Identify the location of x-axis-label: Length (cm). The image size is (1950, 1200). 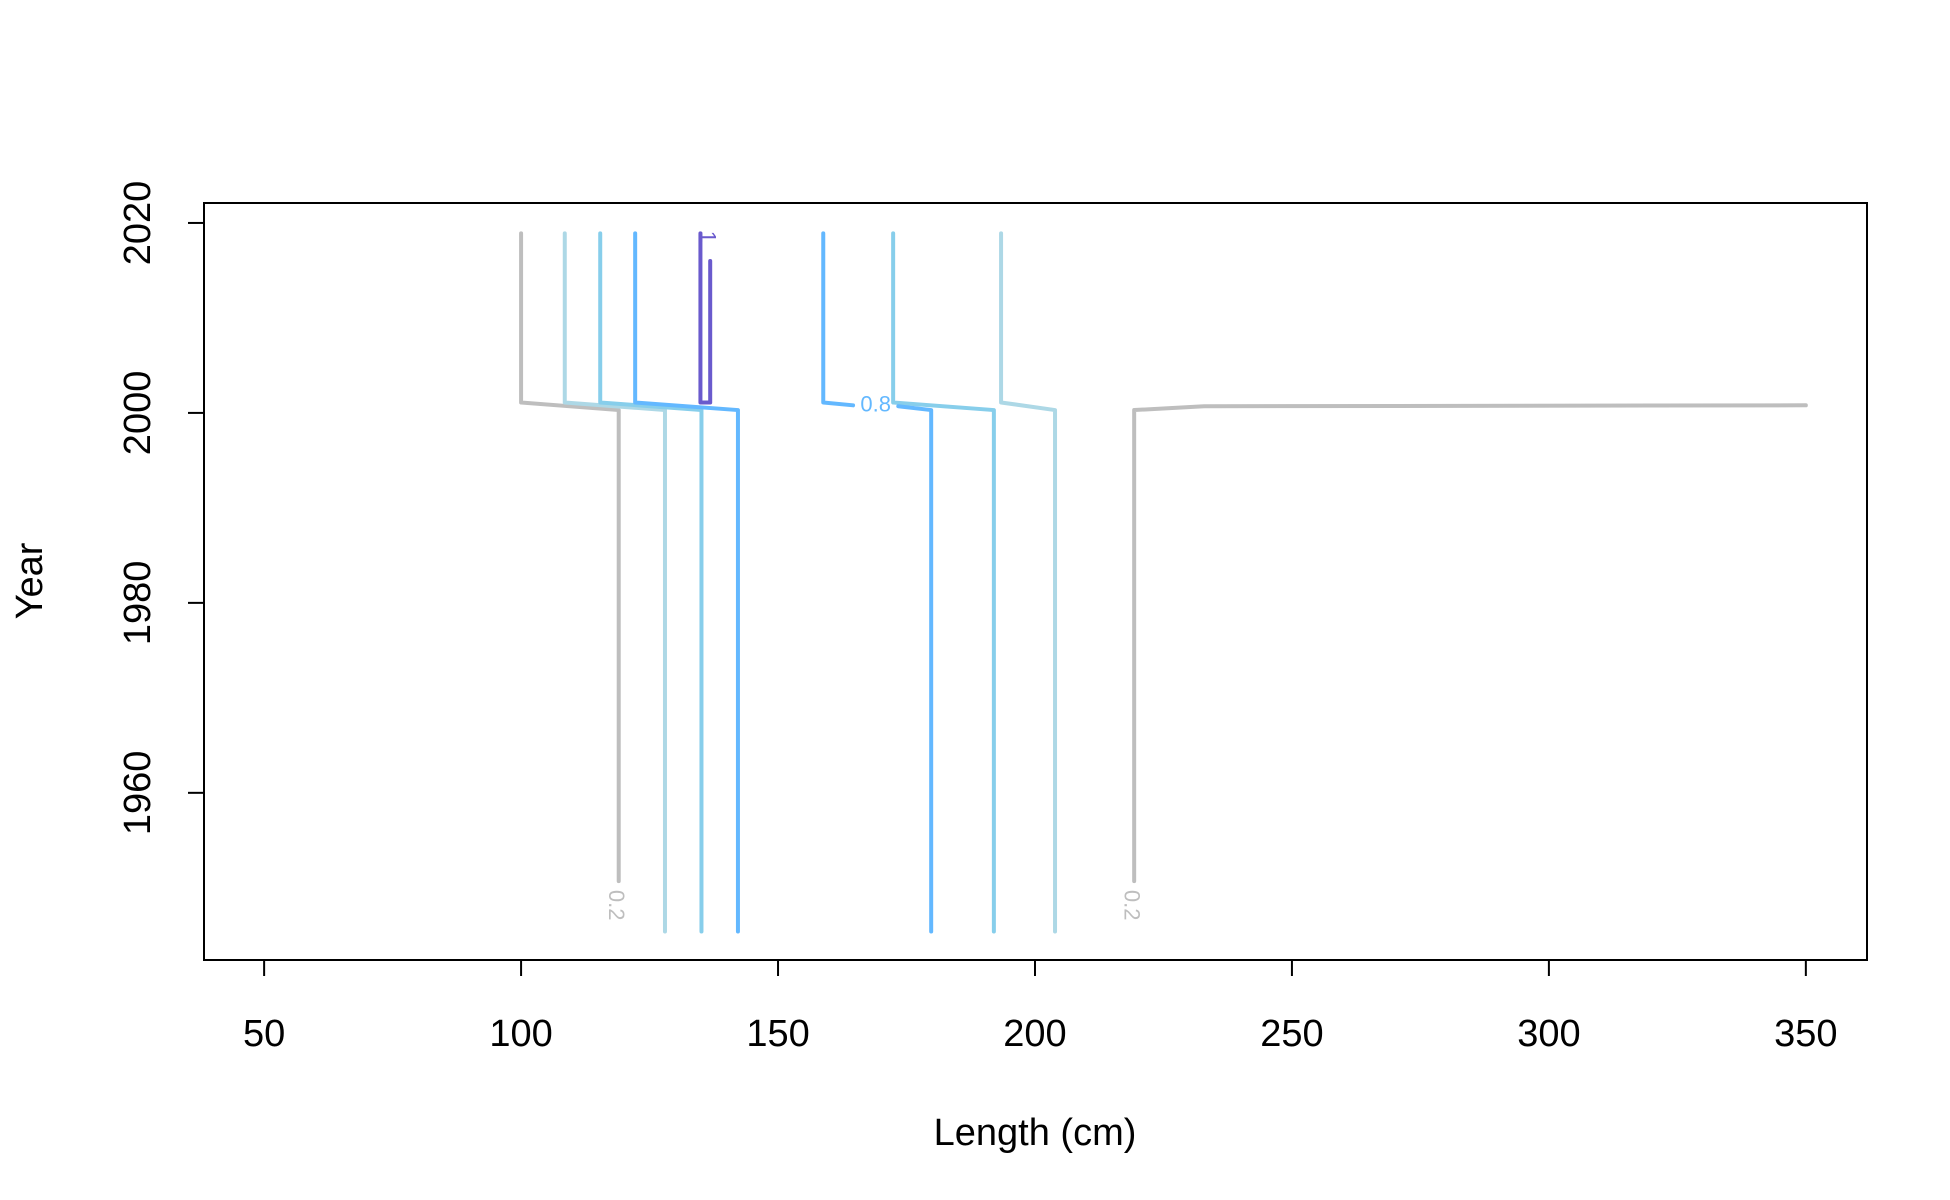
(1035, 1133).